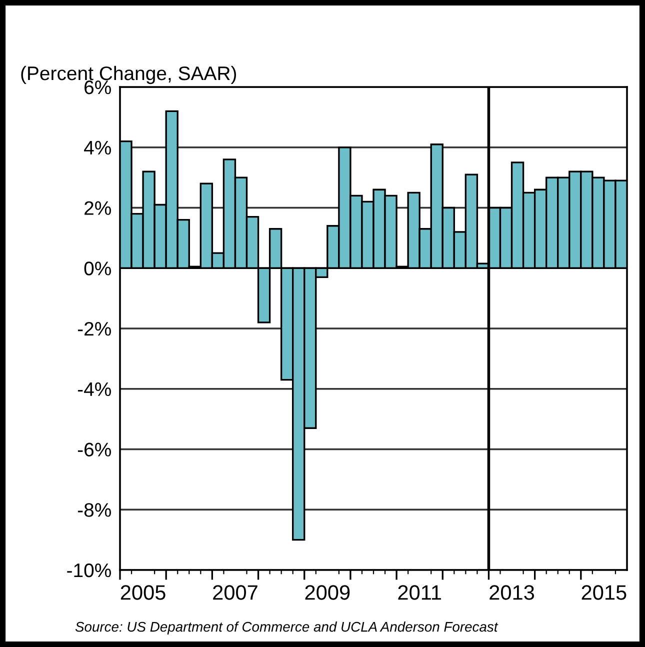  What do you see at coordinates (235, 592) in the screenshot?
I see `x-tick-label: 2007` at bounding box center [235, 592].